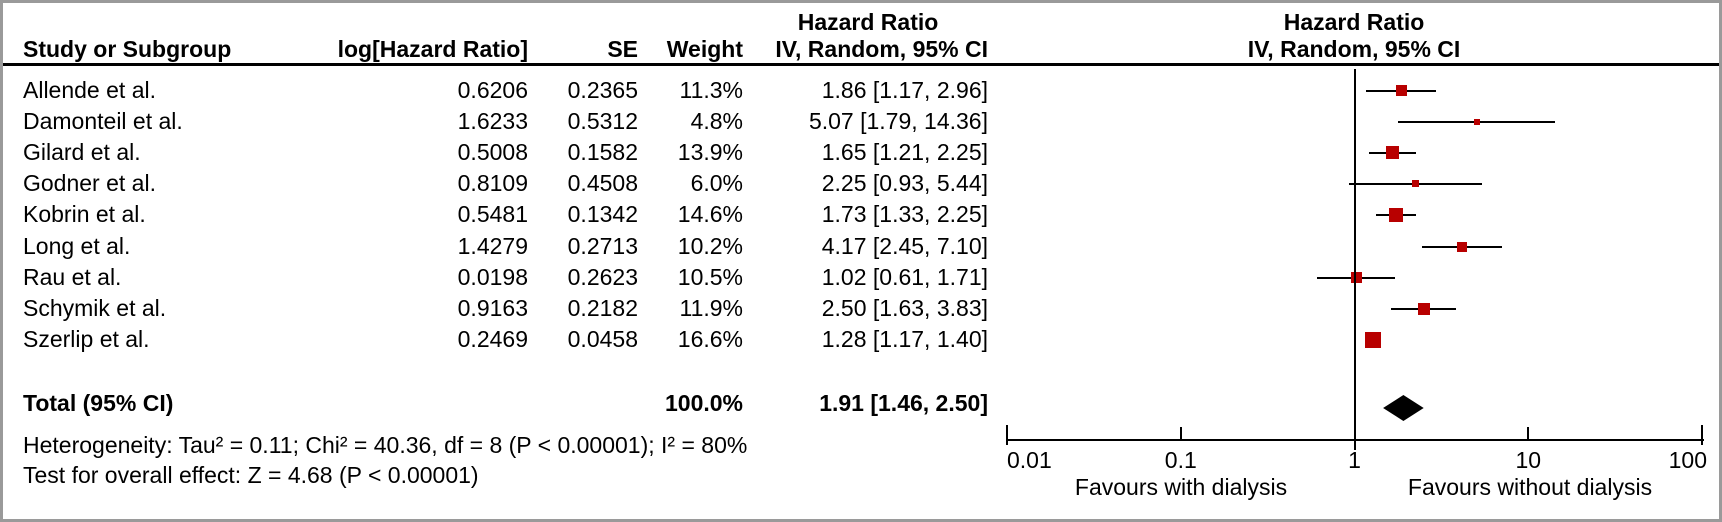 The image size is (1722, 522). I want to click on study-weight: 13.9%, so click(710, 152).